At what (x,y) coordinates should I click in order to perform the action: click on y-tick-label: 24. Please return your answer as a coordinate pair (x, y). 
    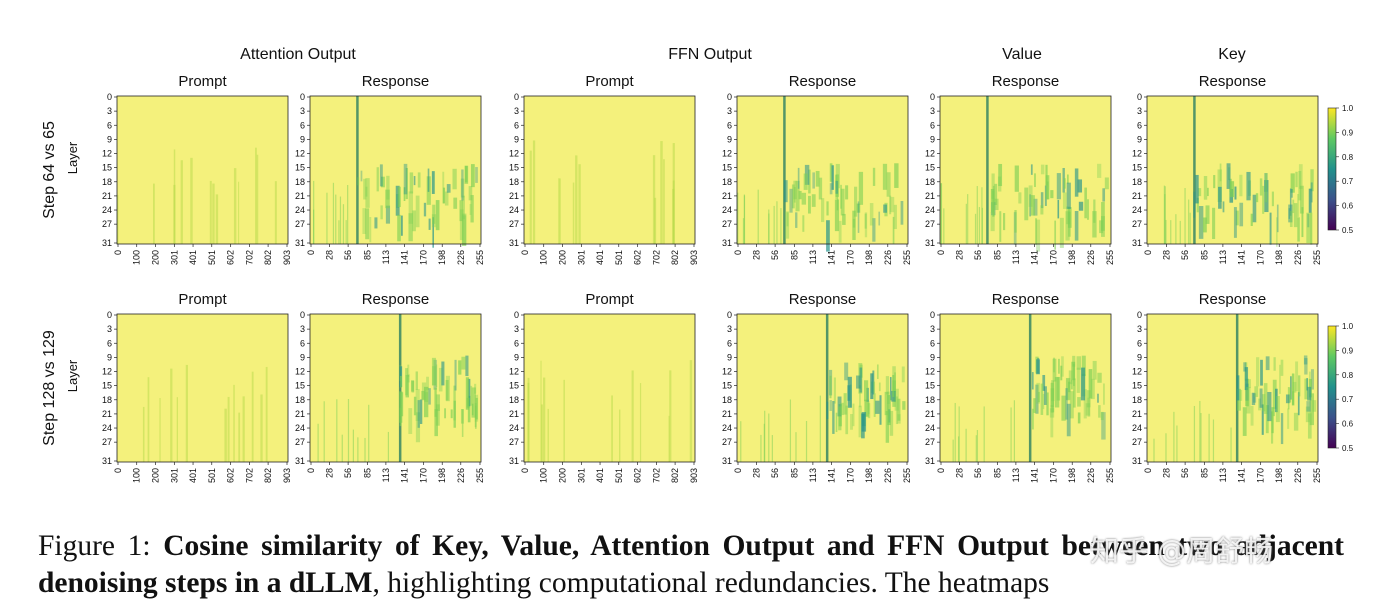
    Looking at the image, I should click on (727, 428).